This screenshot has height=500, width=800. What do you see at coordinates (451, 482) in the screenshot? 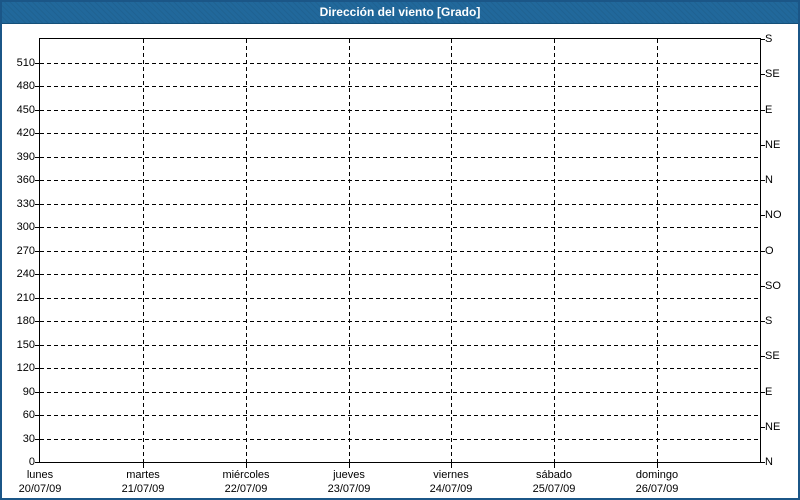
I see `x-axis-day-label: viernes 24/07/09` at bounding box center [451, 482].